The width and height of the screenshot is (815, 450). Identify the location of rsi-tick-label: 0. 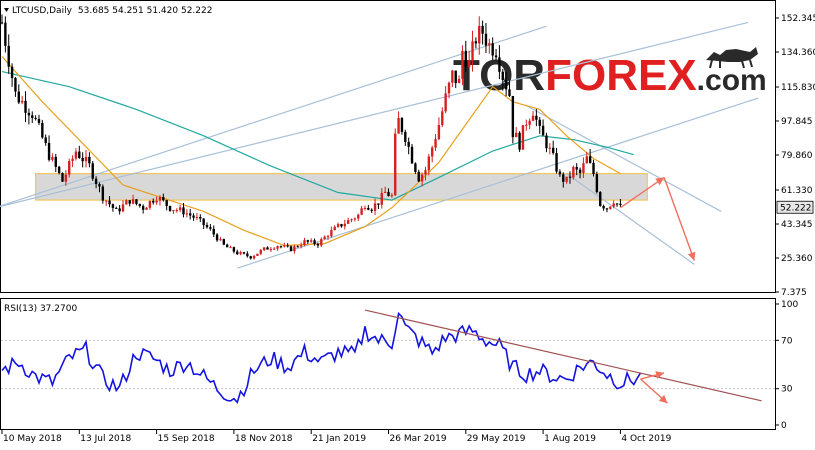
(784, 426).